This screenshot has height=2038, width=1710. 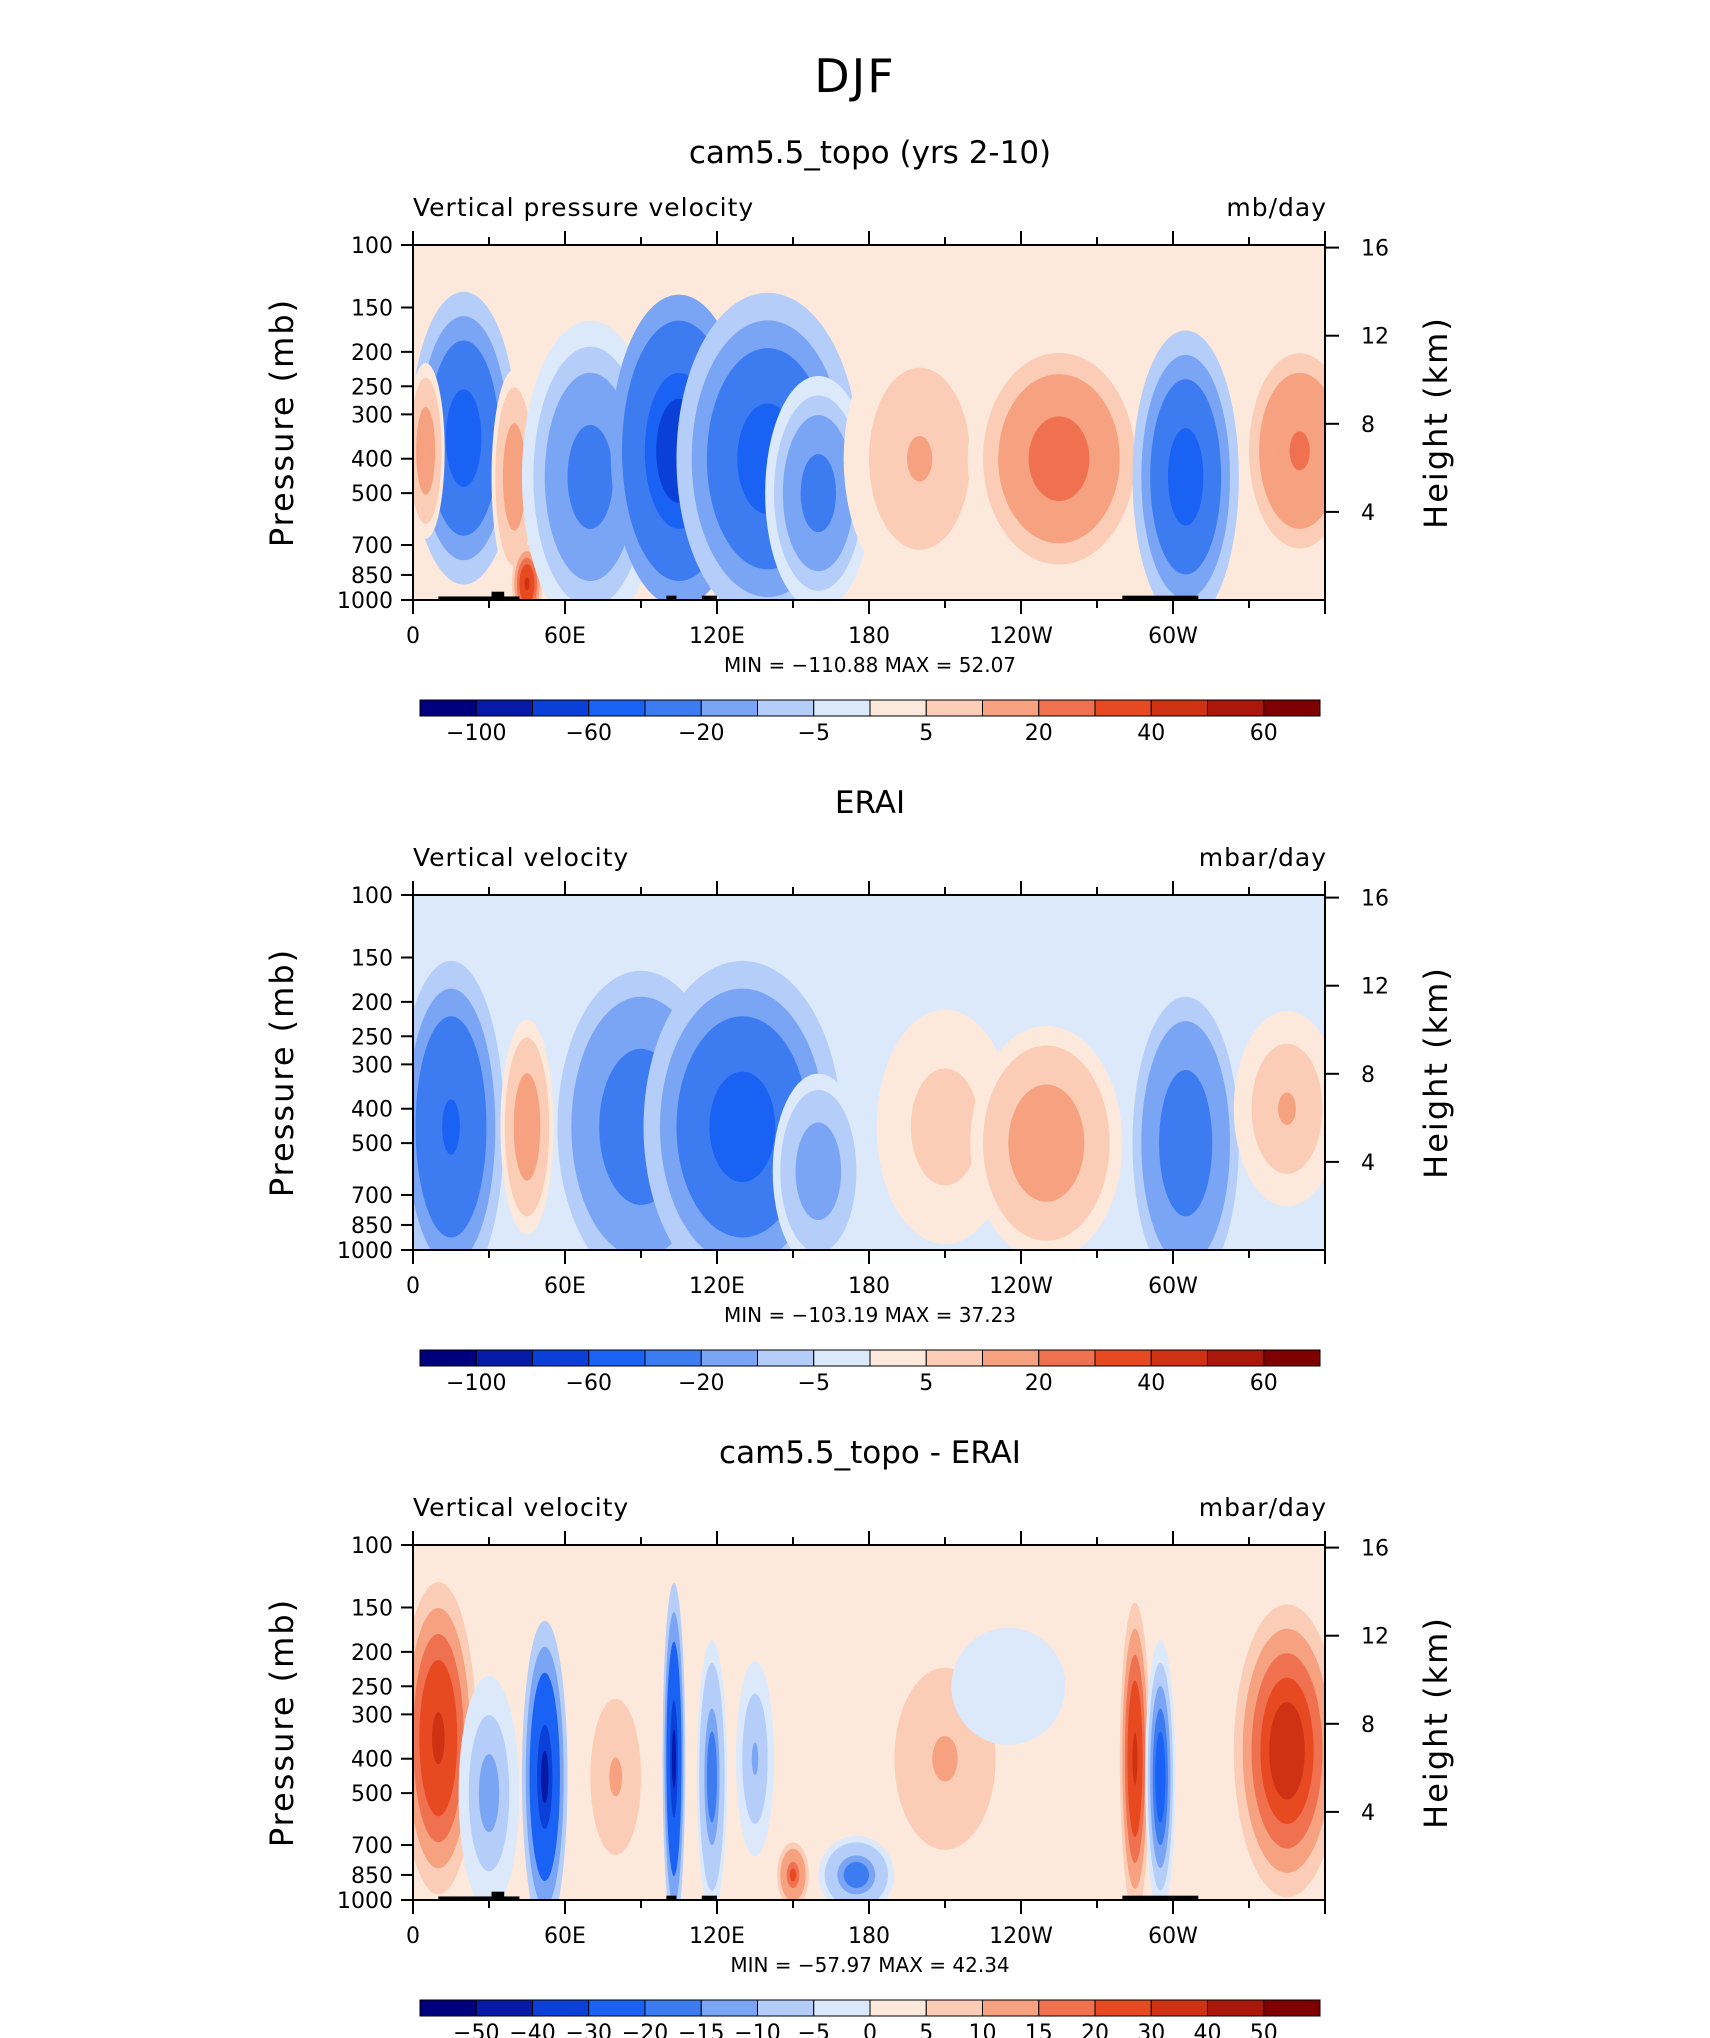 What do you see at coordinates (814, 2029) in the screenshot?
I see `colorbar-label: −5` at bounding box center [814, 2029].